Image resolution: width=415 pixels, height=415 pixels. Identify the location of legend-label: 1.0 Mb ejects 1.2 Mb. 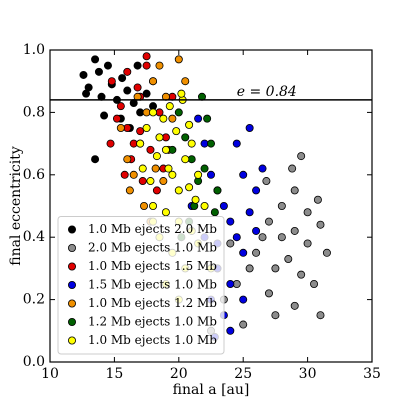
(152, 303).